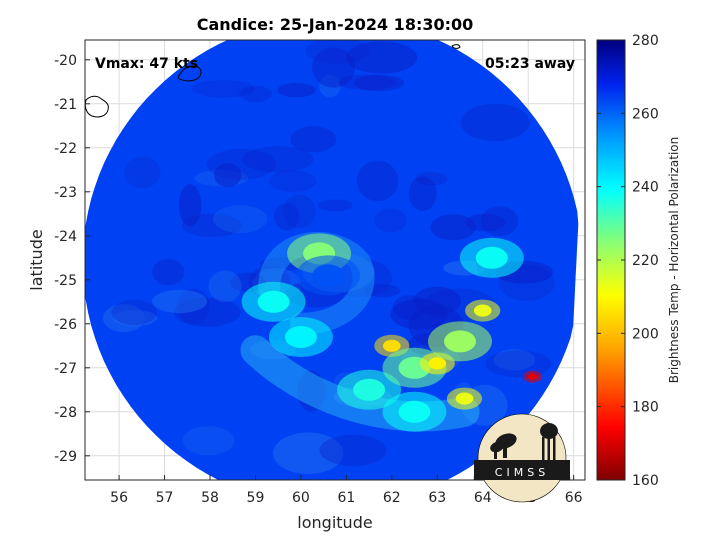  What do you see at coordinates (645, 41) in the screenshot?
I see `colorbar-tick-label: 280` at bounding box center [645, 41].